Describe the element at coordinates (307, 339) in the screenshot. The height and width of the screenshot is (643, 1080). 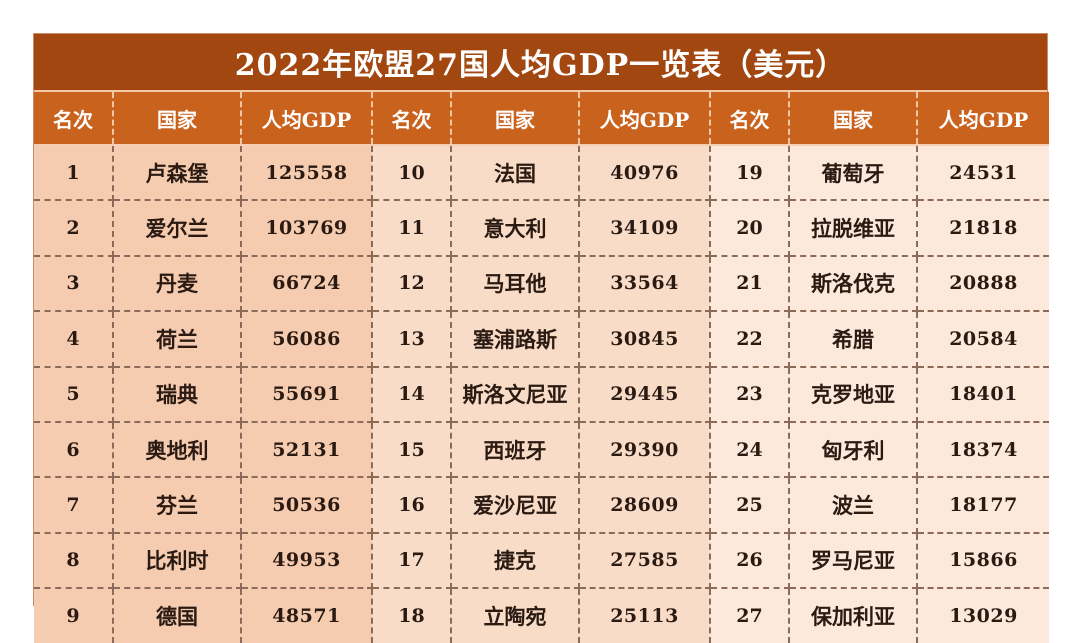
I see `gdp-cell: 56086` at that location.